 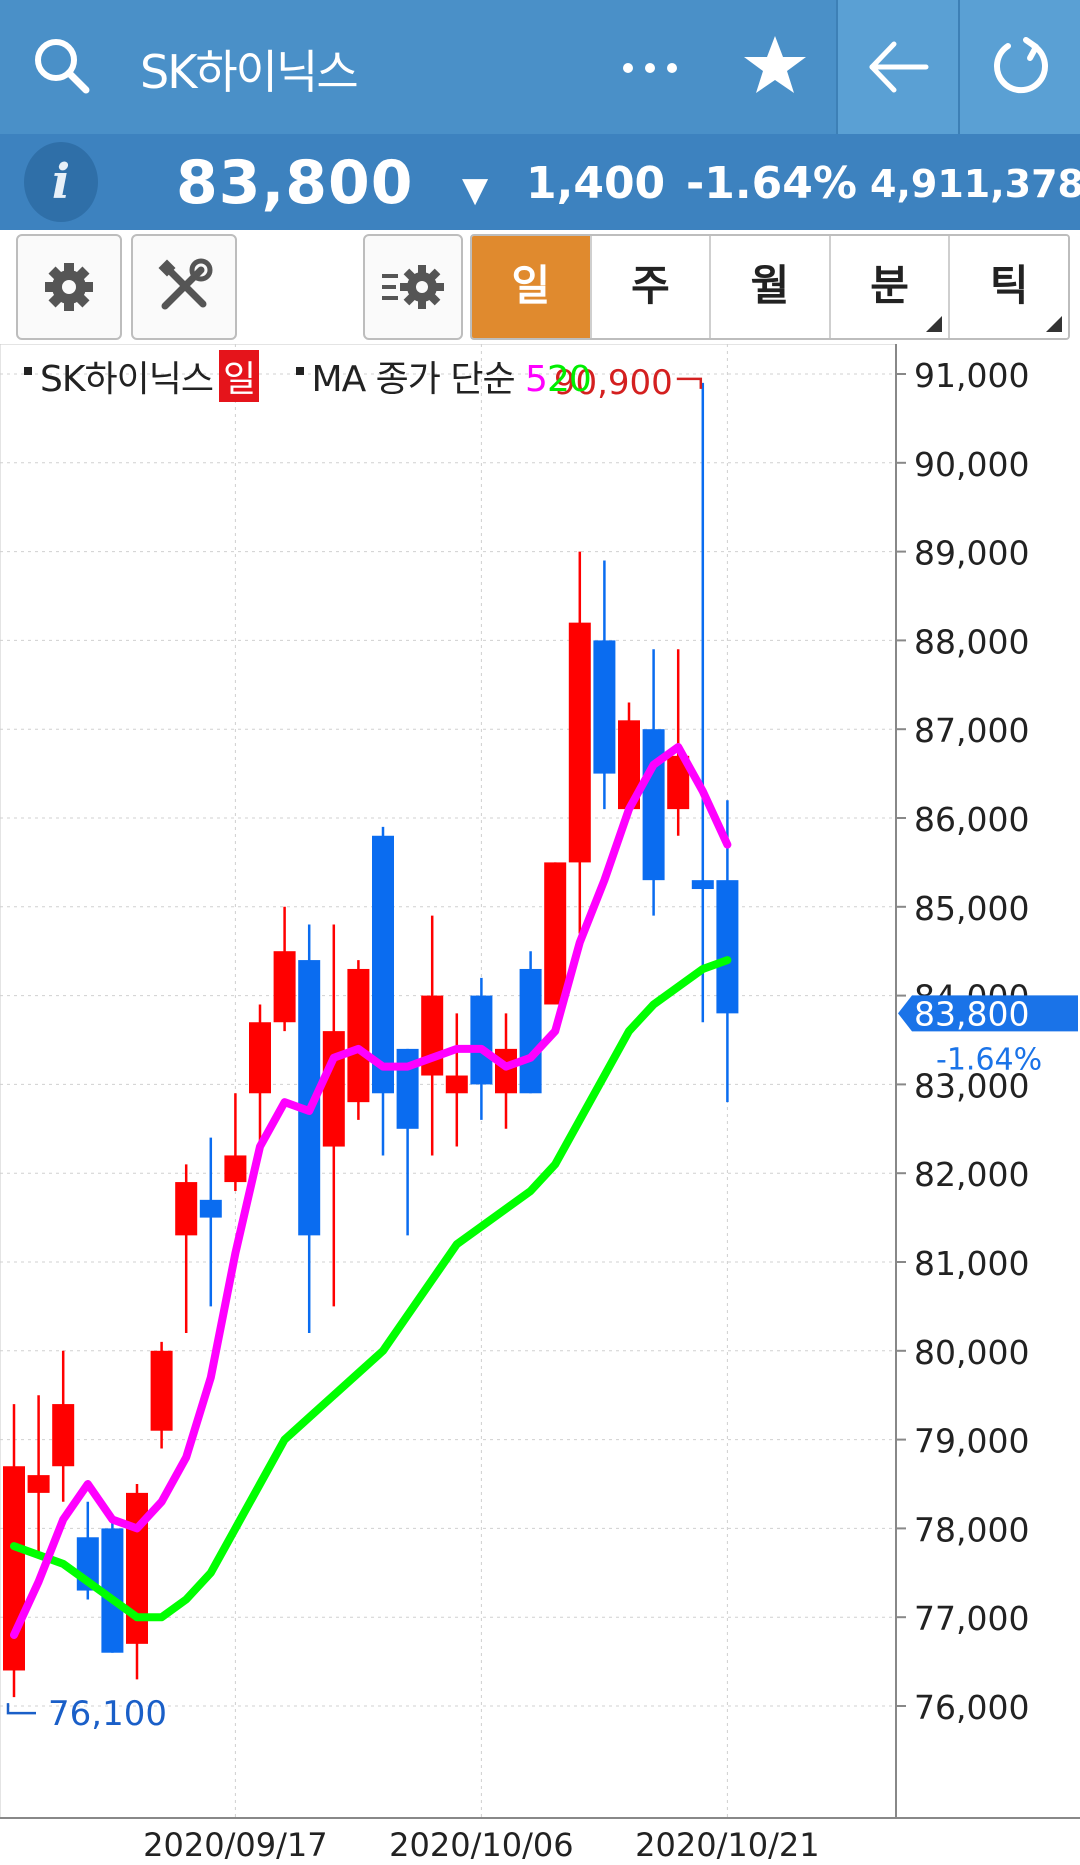 I want to click on y-tick-label: 82,000, so click(x=971, y=1174).